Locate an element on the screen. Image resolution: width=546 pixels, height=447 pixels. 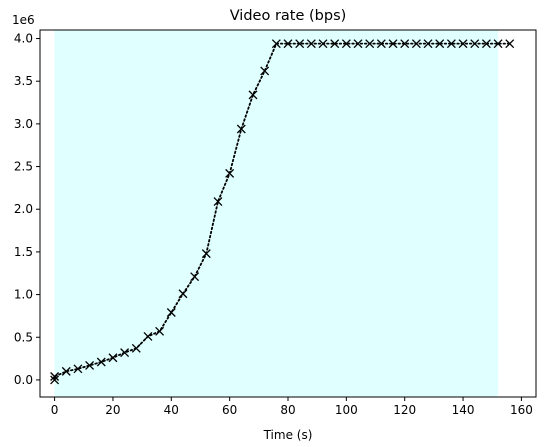
y-tick-label: 3.0 is located at coordinates (23, 124).